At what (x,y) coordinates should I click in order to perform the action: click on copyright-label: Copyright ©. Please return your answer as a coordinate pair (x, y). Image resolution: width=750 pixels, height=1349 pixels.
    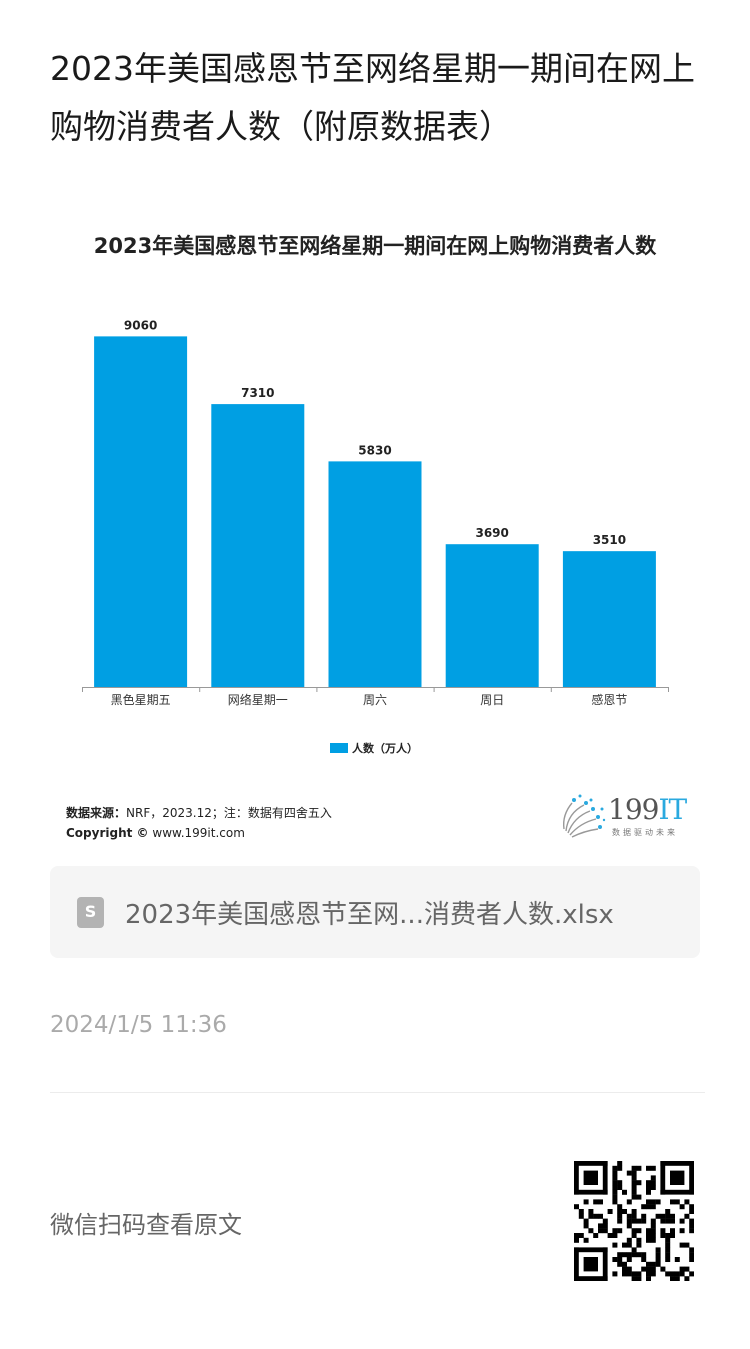
    Looking at the image, I should click on (107, 833).